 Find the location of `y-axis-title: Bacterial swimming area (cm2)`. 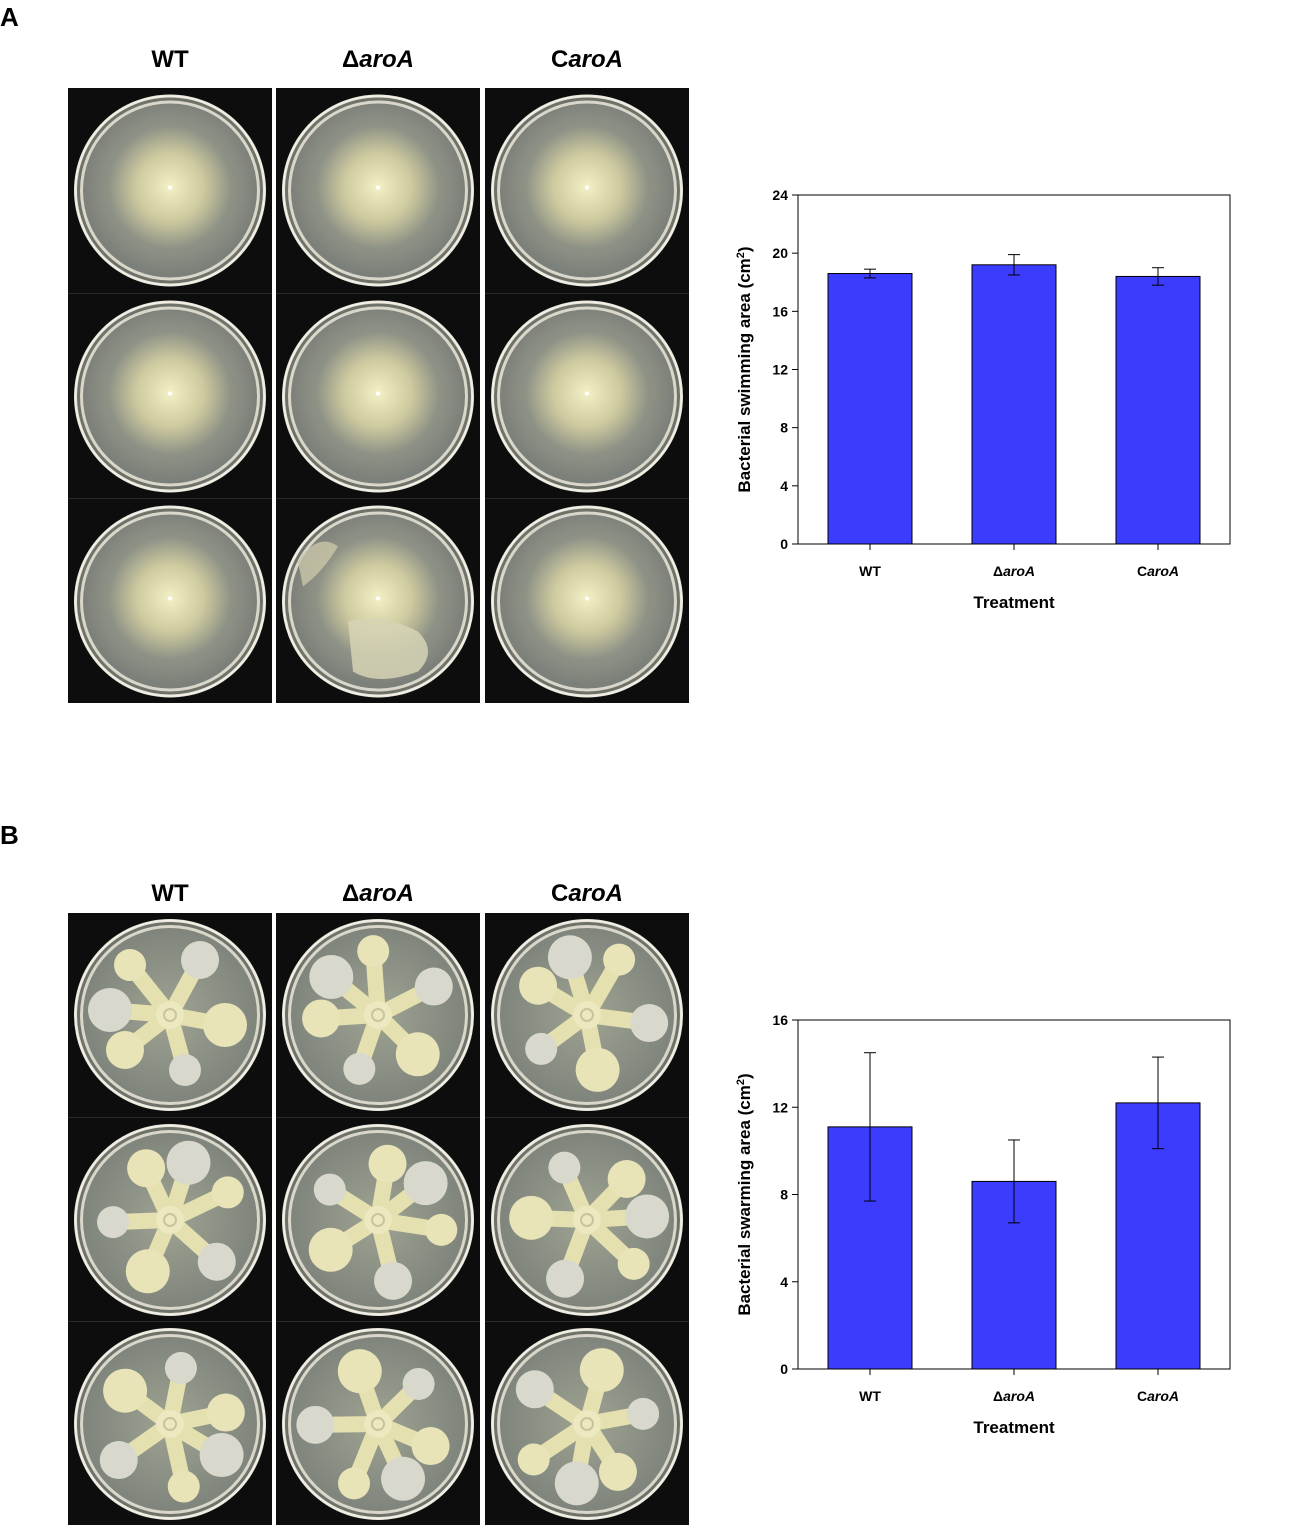

y-axis-title: Bacterial swimming area (cm2) is located at coordinates (744, 369).